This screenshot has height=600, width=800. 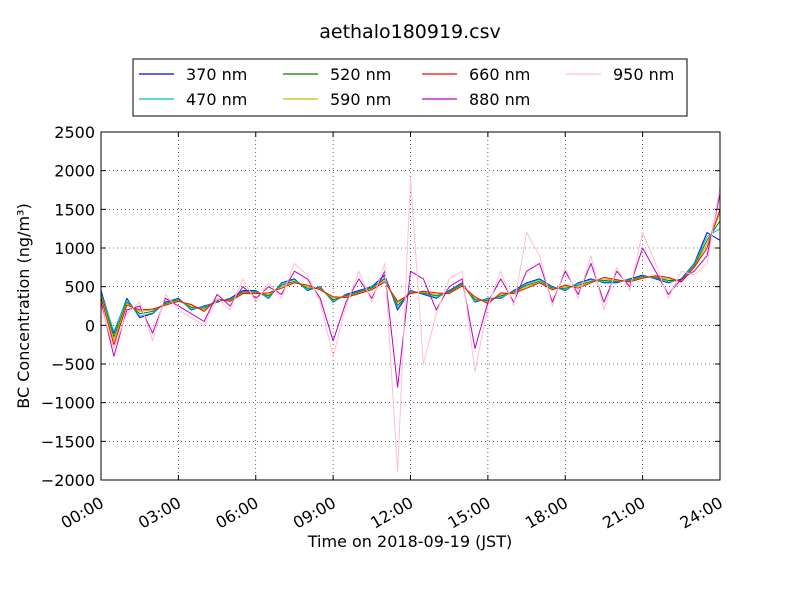 What do you see at coordinates (499, 74) in the screenshot?
I see `legend-label: 660 nm` at bounding box center [499, 74].